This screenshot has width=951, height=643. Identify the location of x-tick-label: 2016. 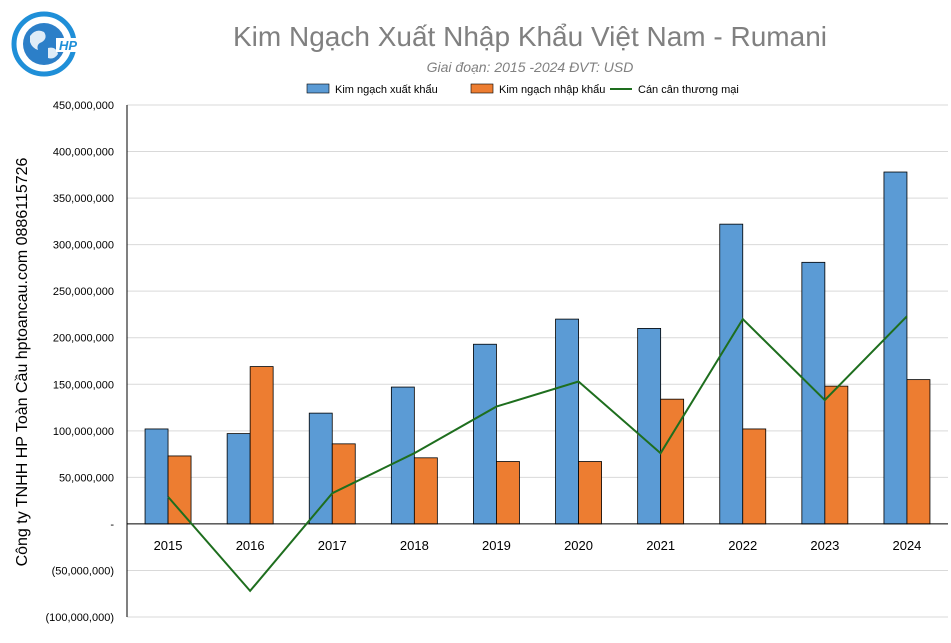
(250, 545).